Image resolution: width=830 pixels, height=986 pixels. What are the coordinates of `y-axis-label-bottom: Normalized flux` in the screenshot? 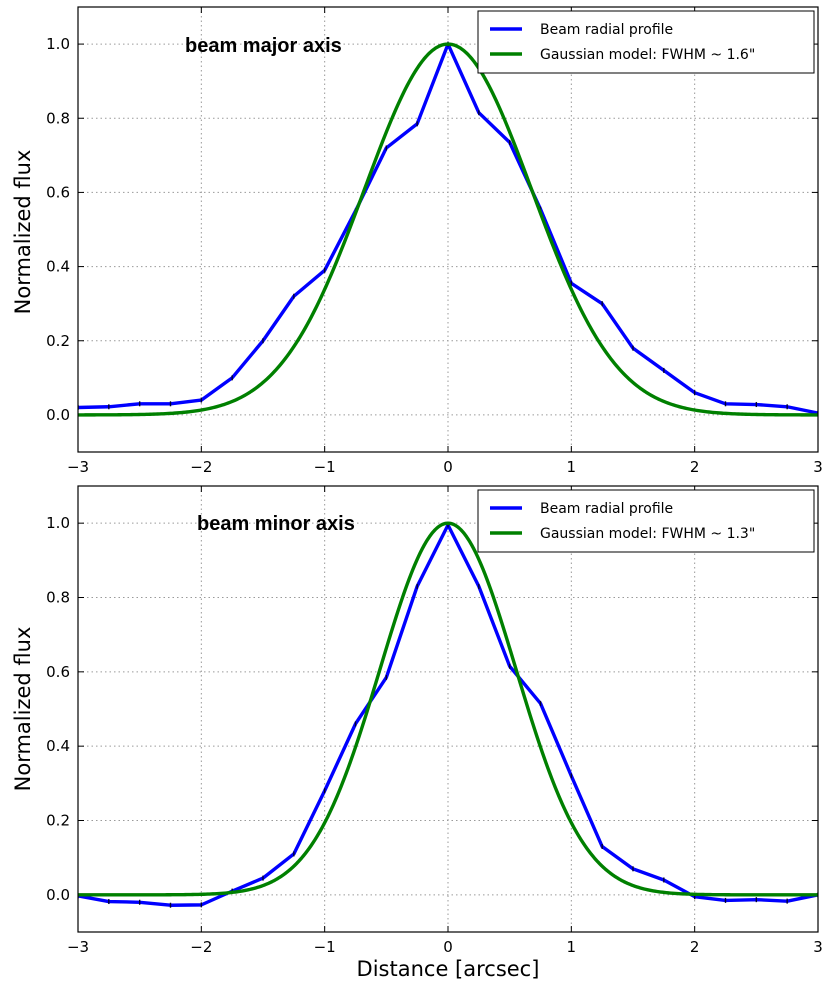 It's located at (23, 709).